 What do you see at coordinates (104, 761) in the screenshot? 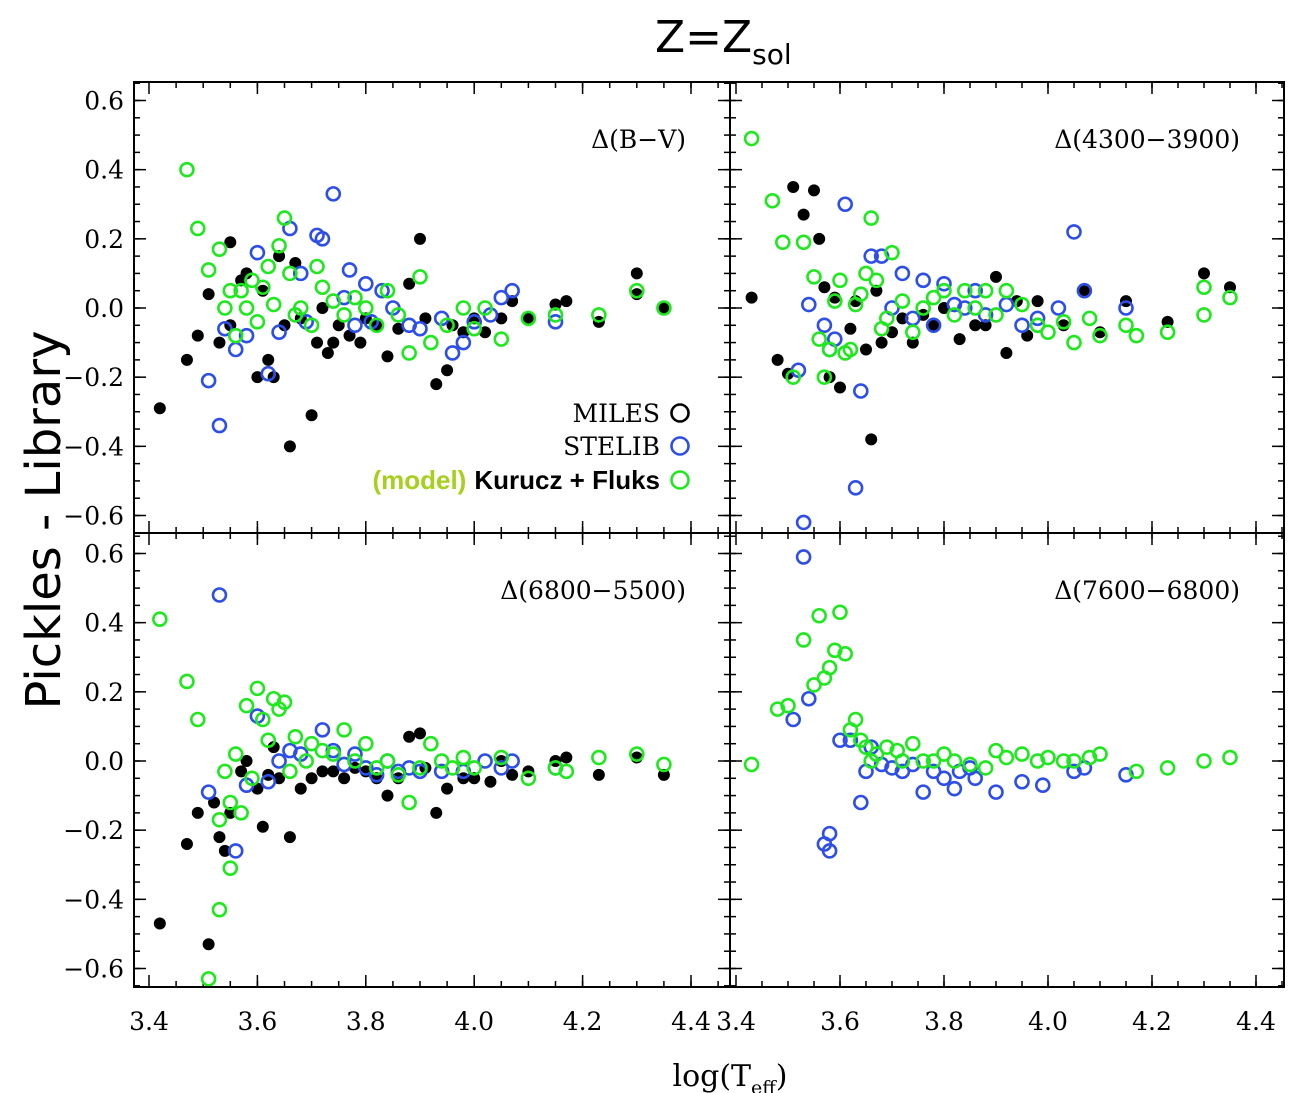
I see `y-tick-label: 0.0` at bounding box center [104, 761].